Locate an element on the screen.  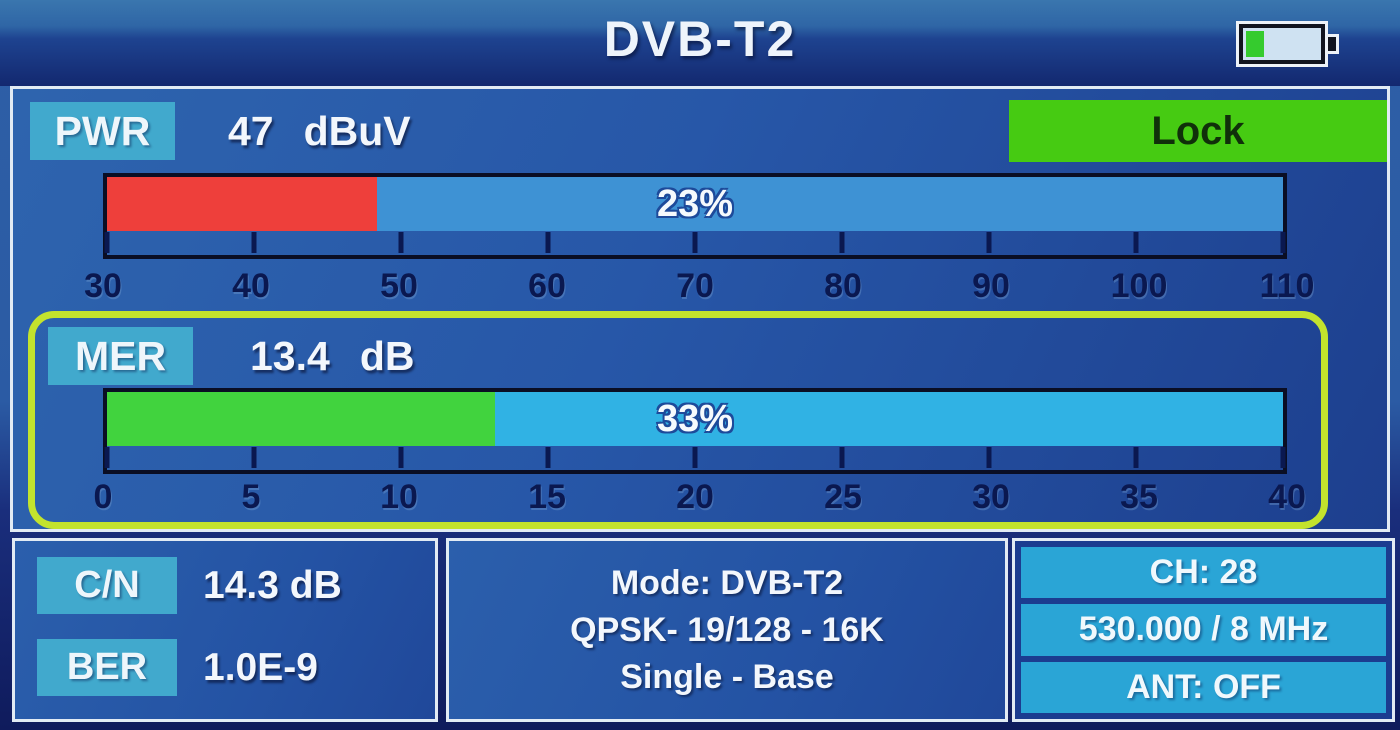
signal-quality-panel: C/N 14.3 dB BER 1.0E-9 is located at coordinates (225, 630).